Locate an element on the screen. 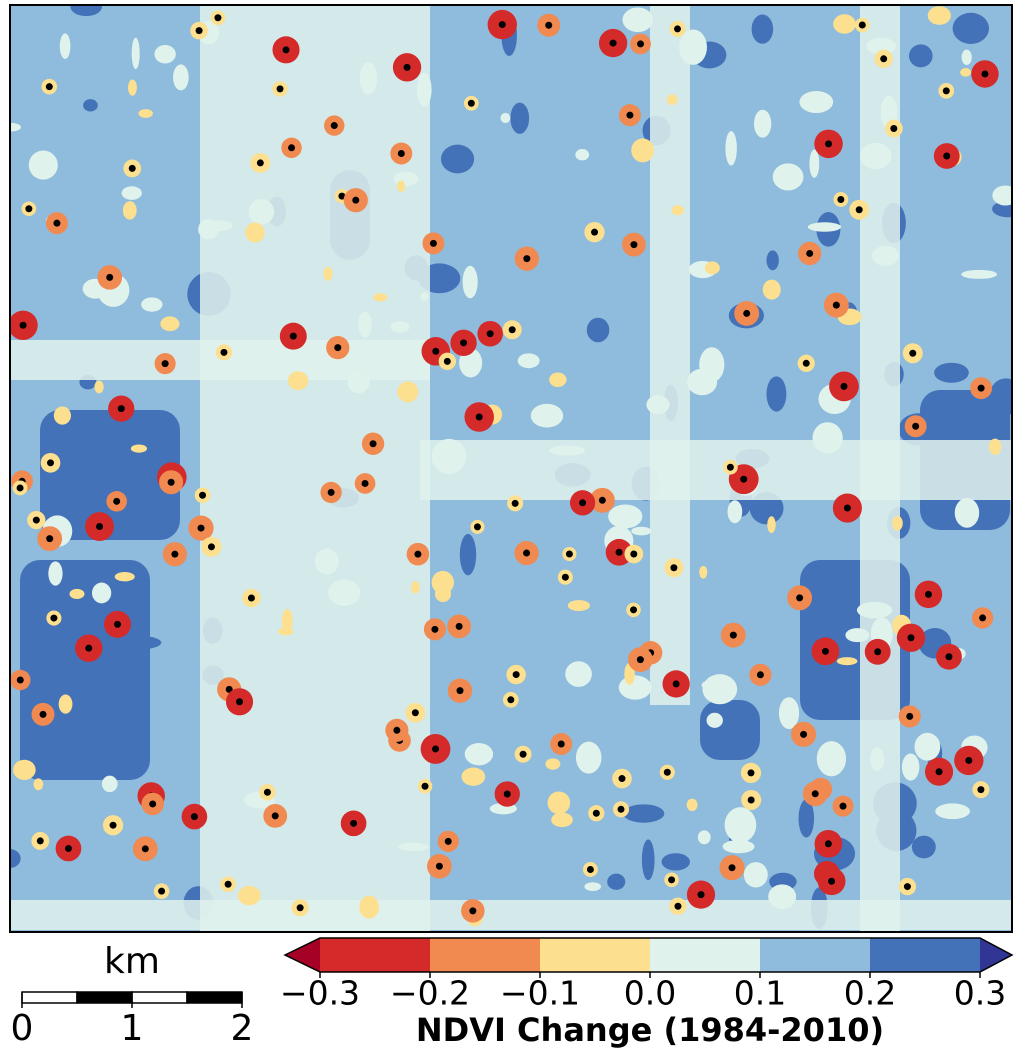 Image resolution: width=1014 pixels, height=1057 pixels. colorbar: −0.3 −0.2 −0.1 0.0 0.1 0.2 0.3 is located at coordinates (647, 975).